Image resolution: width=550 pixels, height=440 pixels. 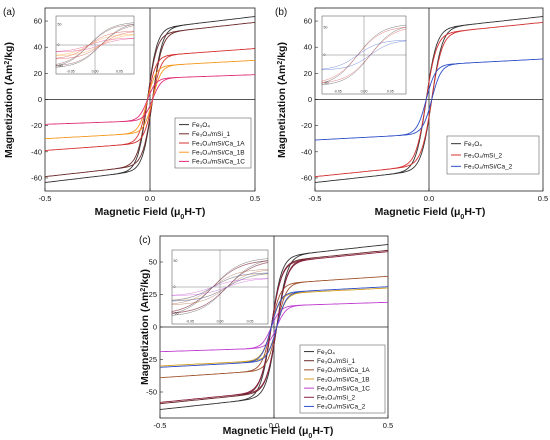 I want to click on y-tick-label: 50, so click(x=153, y=262).